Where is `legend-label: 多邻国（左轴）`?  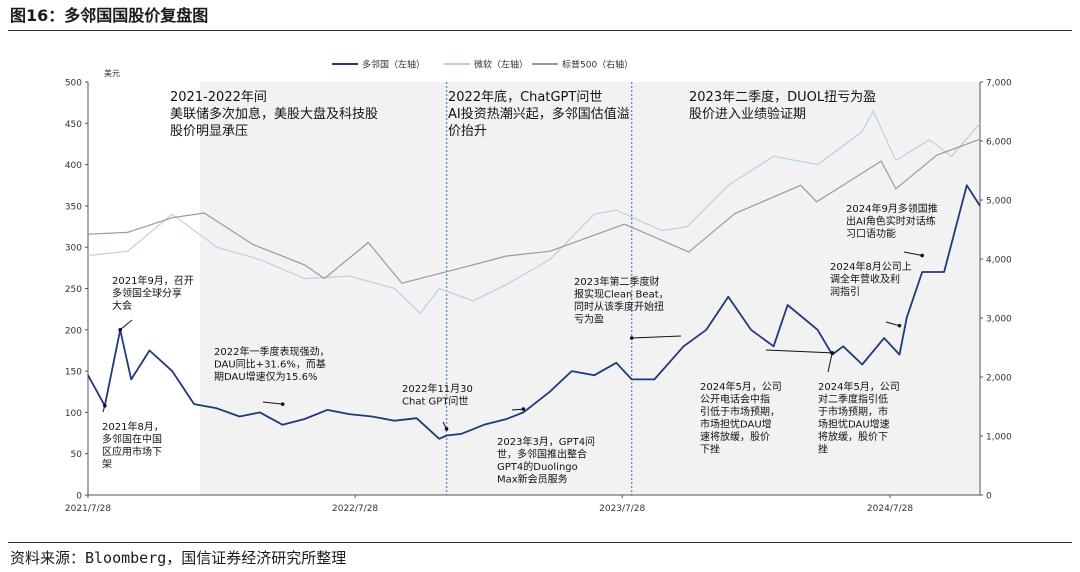
legend-label: 多邻国（左轴） is located at coordinates (393, 65).